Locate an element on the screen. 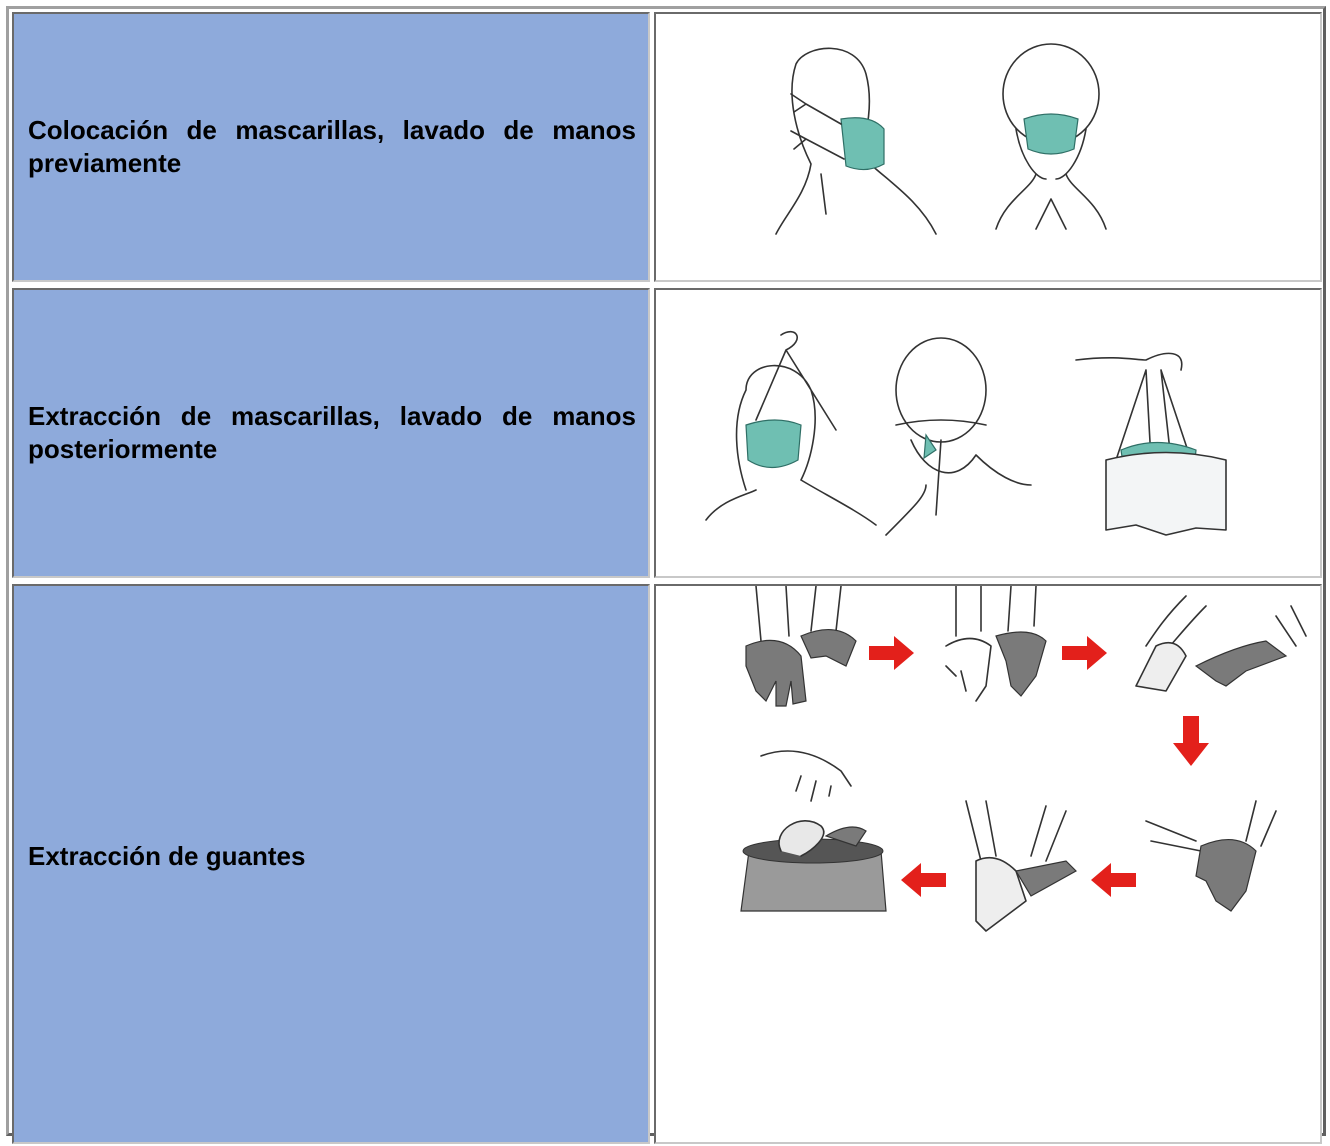  illustration-mask-off is located at coordinates (966, 433).